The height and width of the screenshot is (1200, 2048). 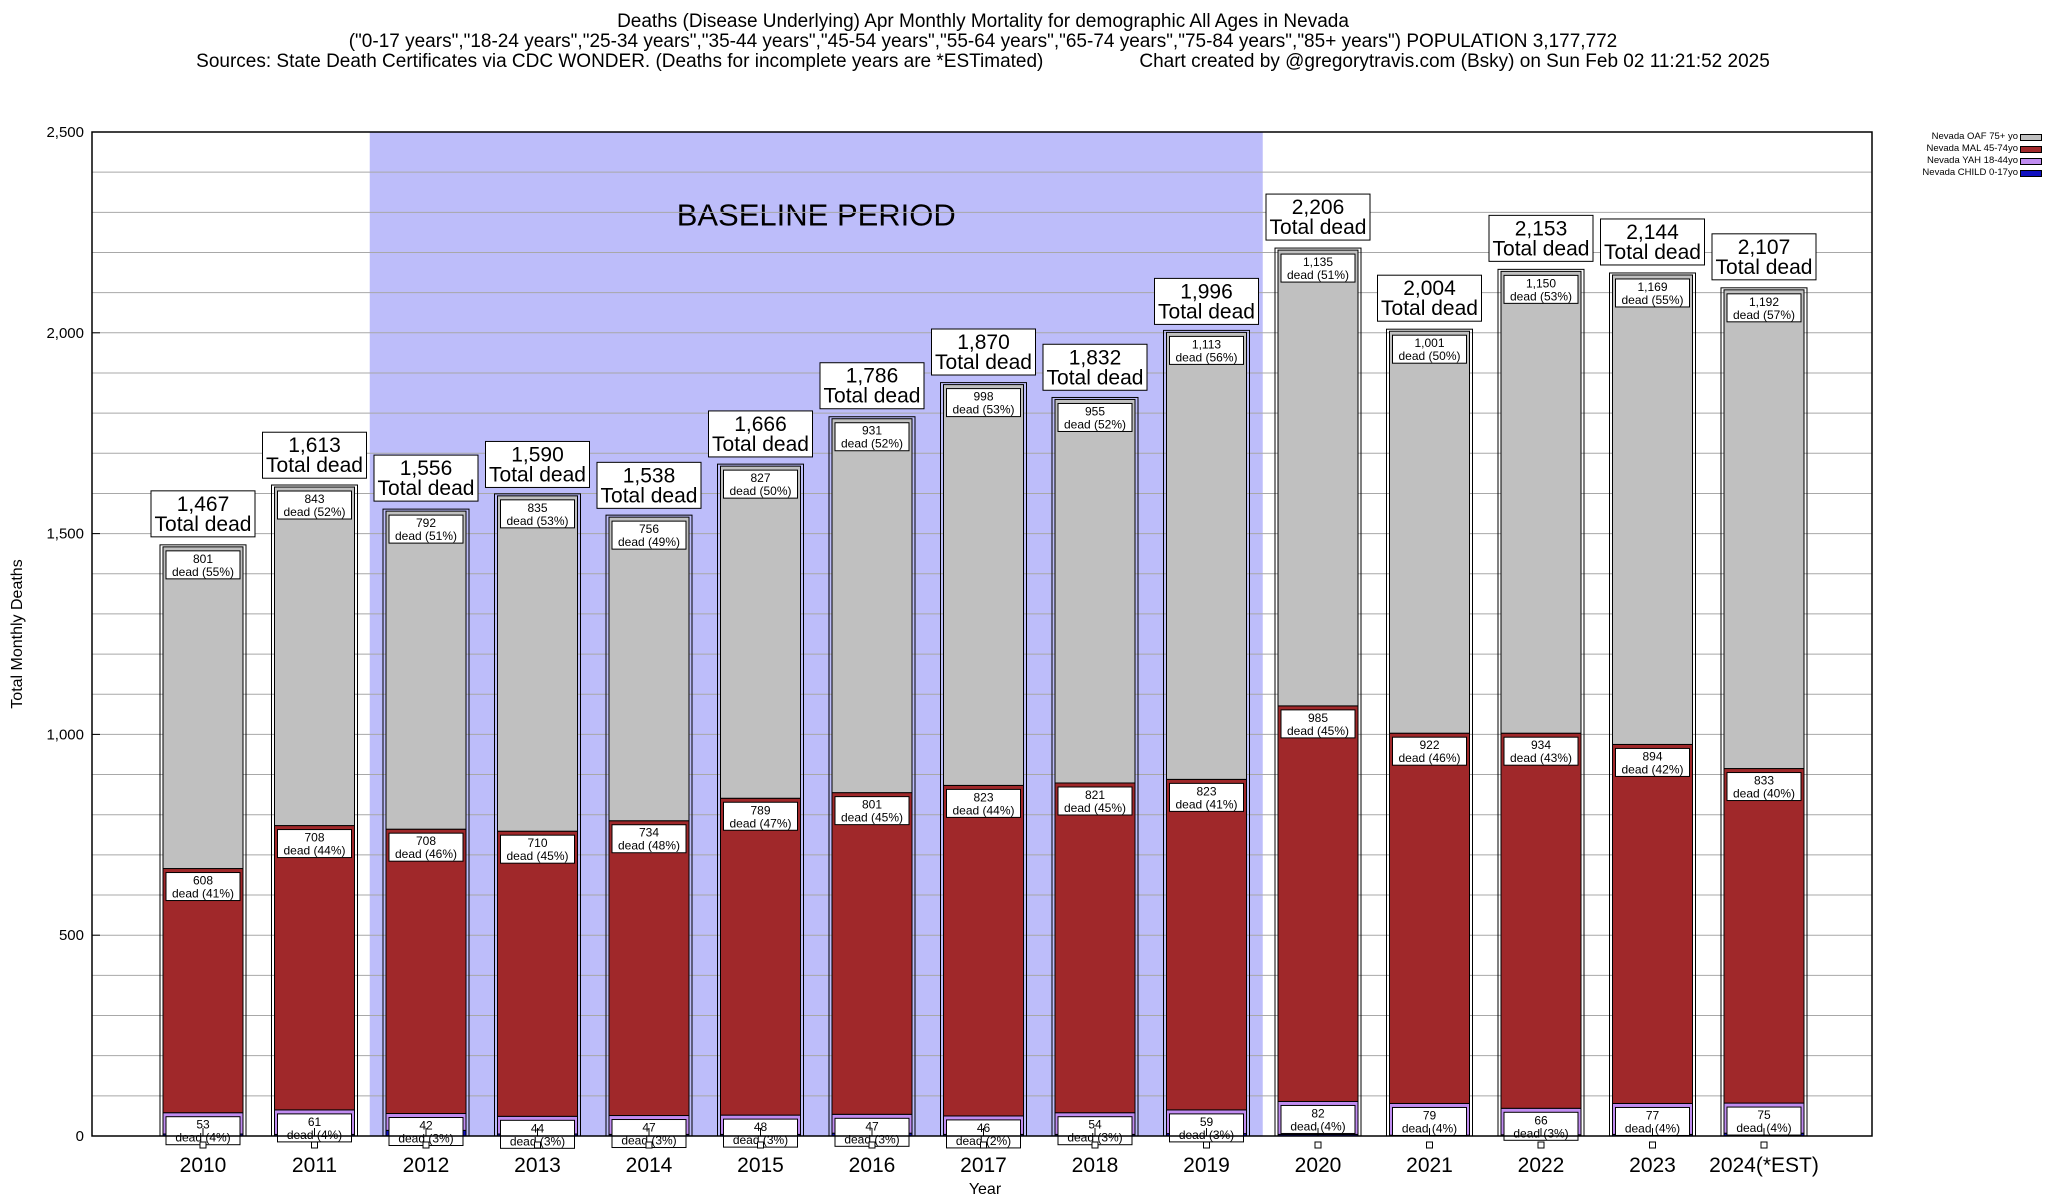 What do you see at coordinates (1206, 791) in the screenshot?
I see `segment-value-label: 823` at bounding box center [1206, 791].